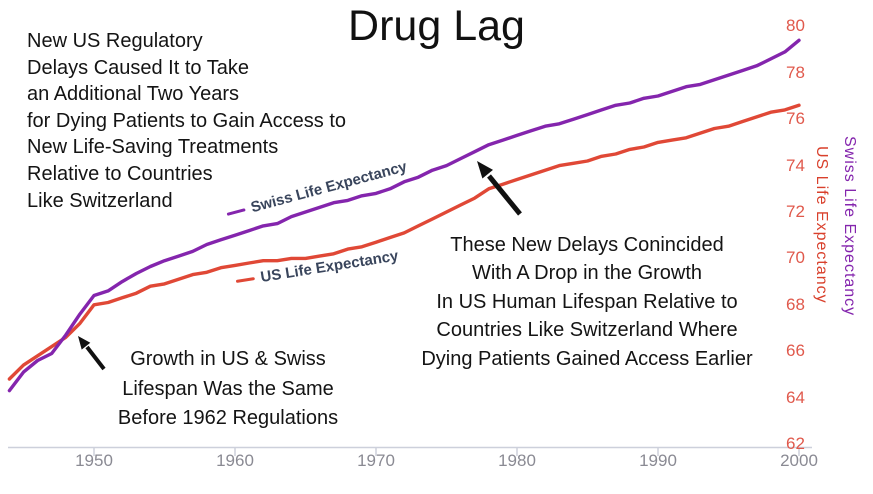  I want to click on x-tick-label-1950: 1950, so click(94, 460).